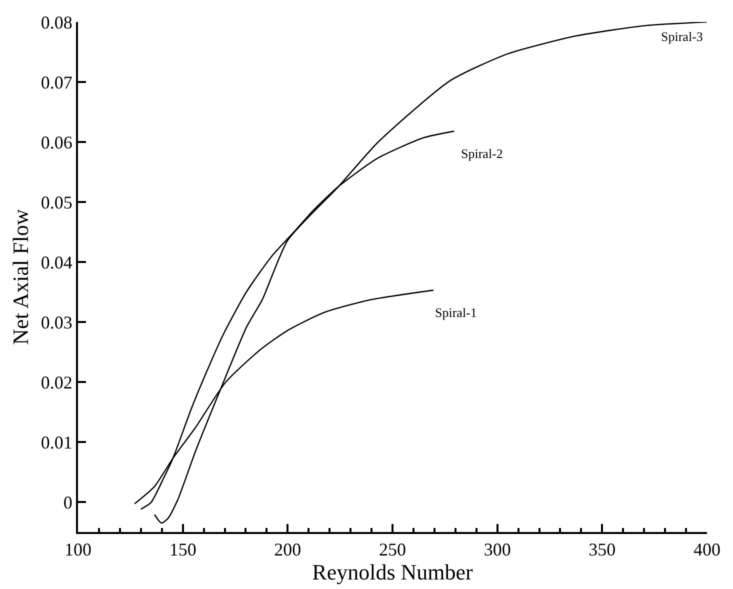 The height and width of the screenshot is (589, 733). What do you see at coordinates (56, 442) in the screenshot?
I see `y-tick-label: 0.01` at bounding box center [56, 442].